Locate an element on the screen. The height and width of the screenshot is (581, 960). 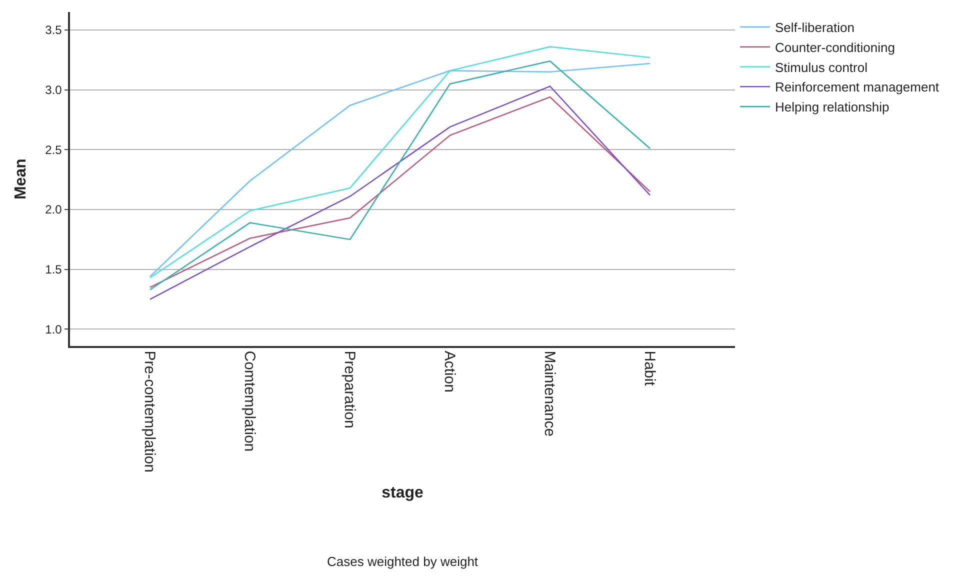
y-tick-label: 3.5 is located at coordinates (53, 30).